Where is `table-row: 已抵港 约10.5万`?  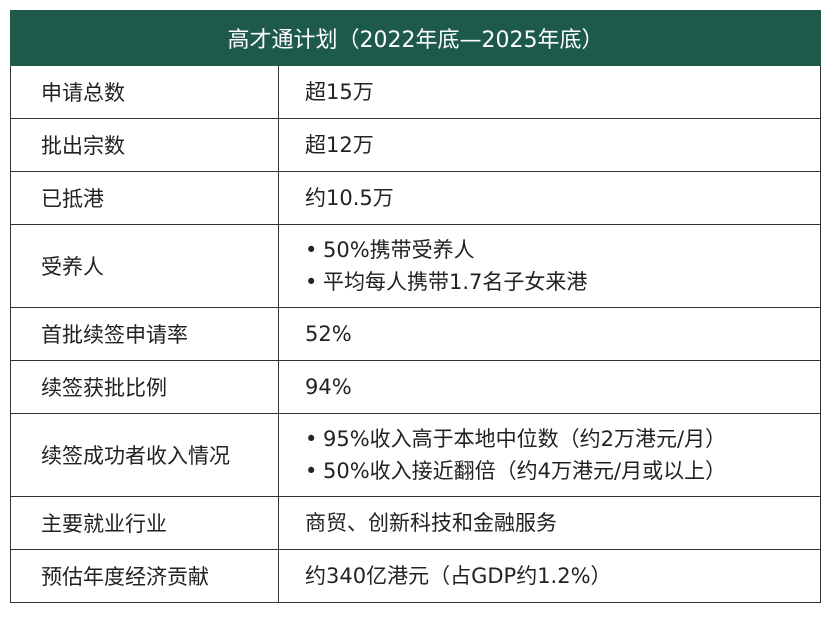 table-row: 已抵港 约10.5万 is located at coordinates (416, 198).